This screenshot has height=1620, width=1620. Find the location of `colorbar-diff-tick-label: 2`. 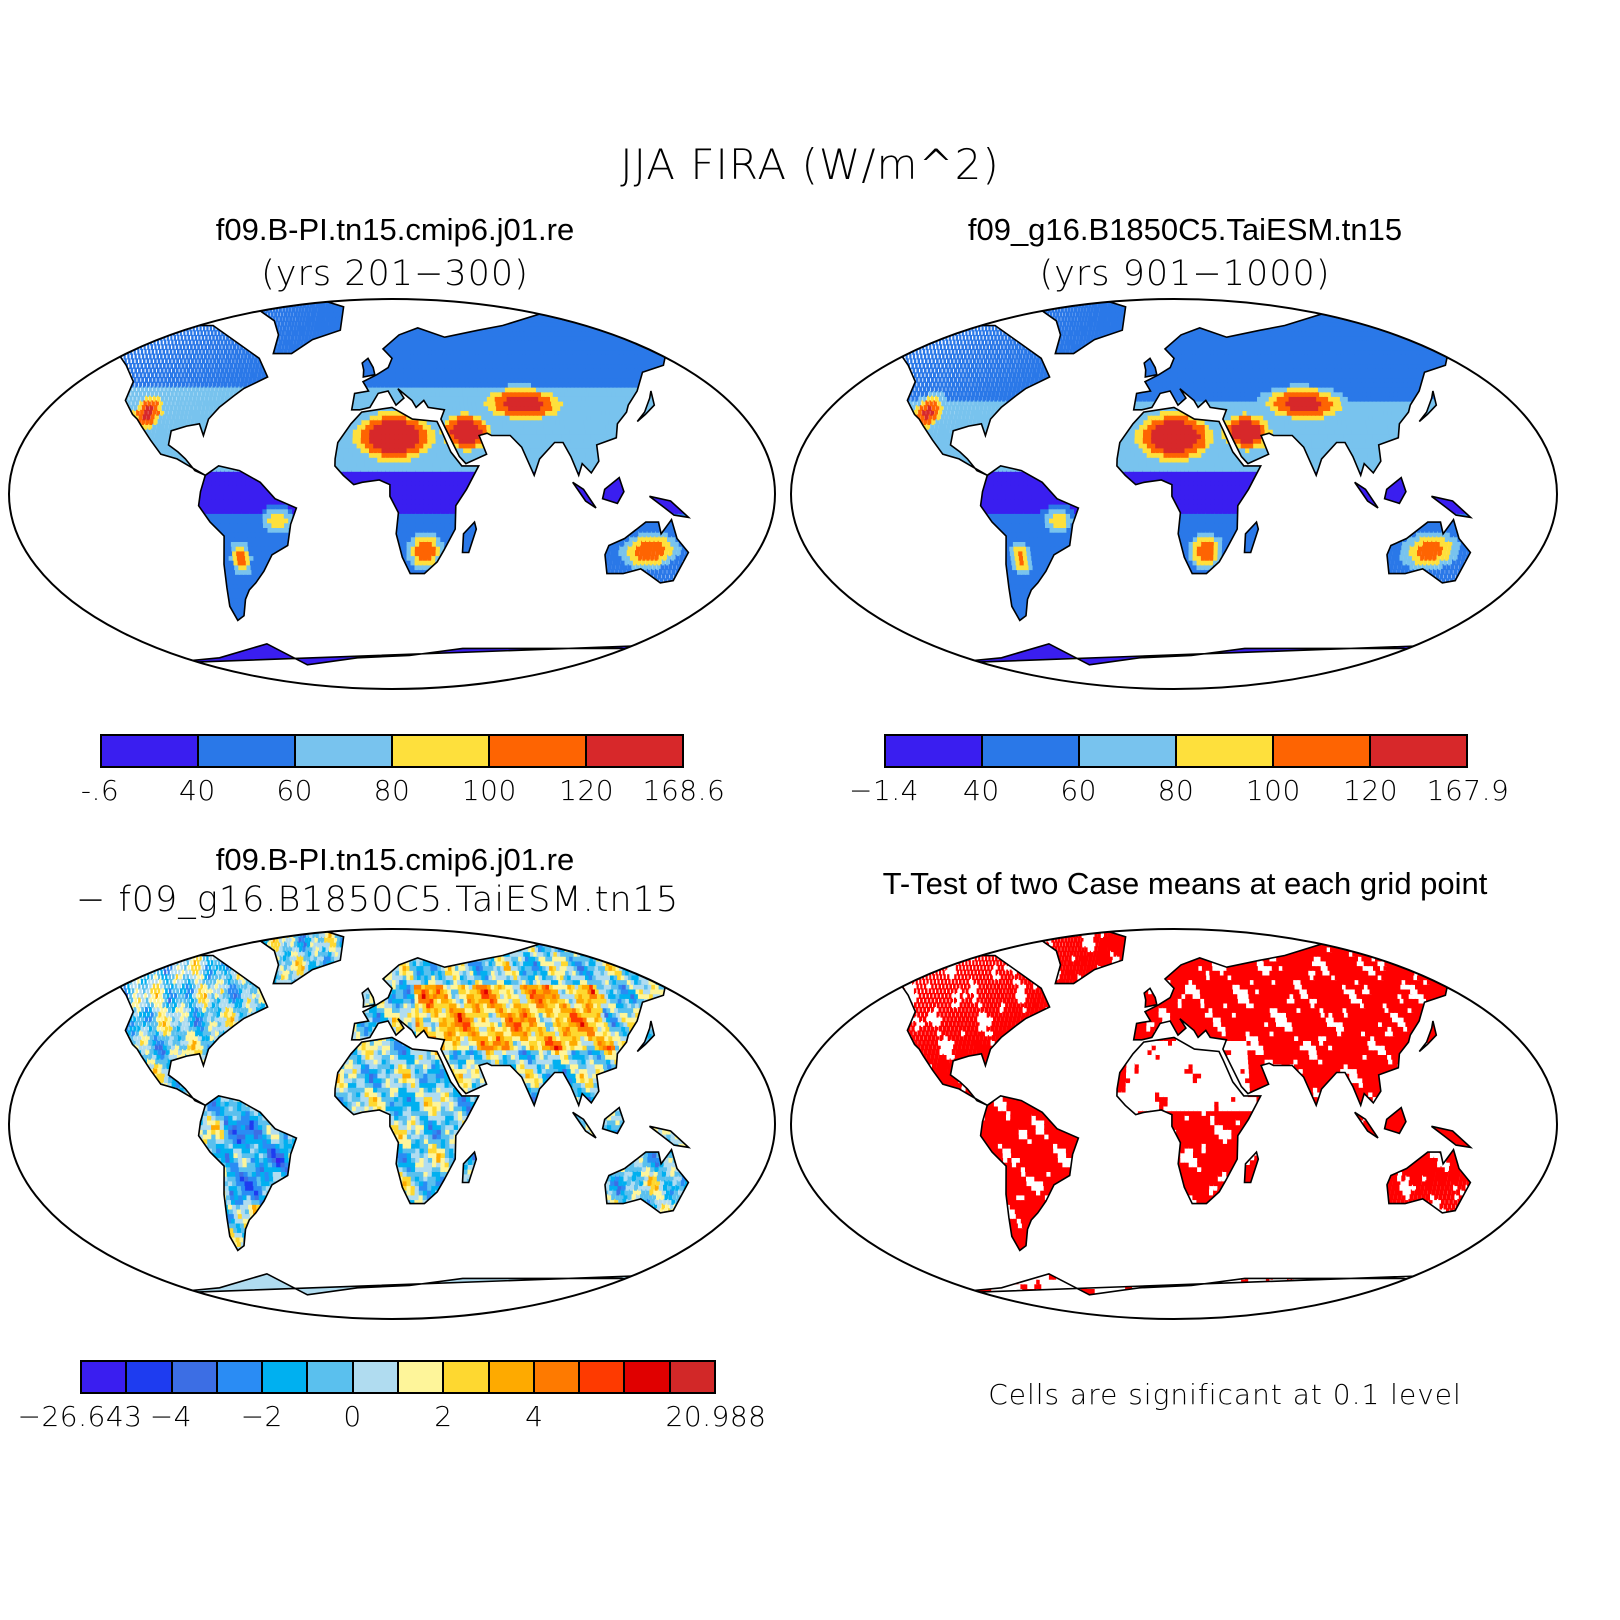

colorbar-diff-tick-label: 2 is located at coordinates (443, 1416).